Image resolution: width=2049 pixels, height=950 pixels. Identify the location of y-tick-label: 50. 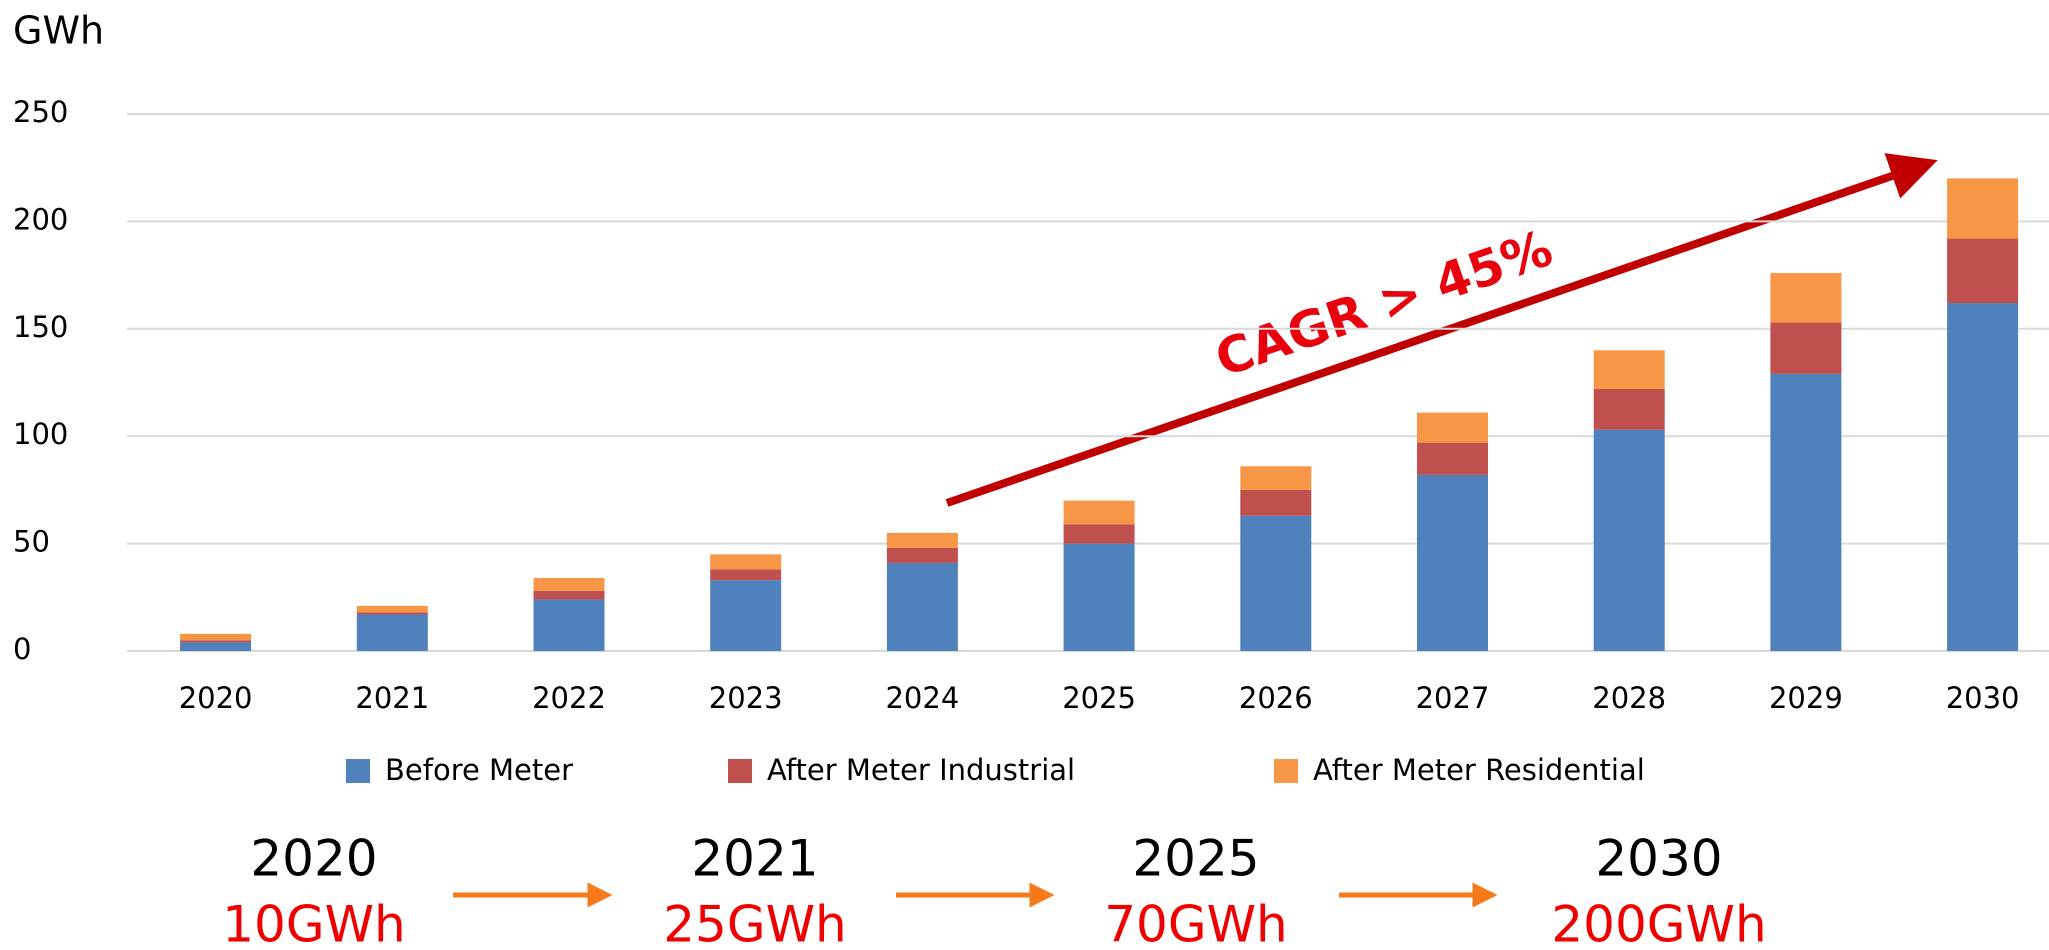
(31, 542).